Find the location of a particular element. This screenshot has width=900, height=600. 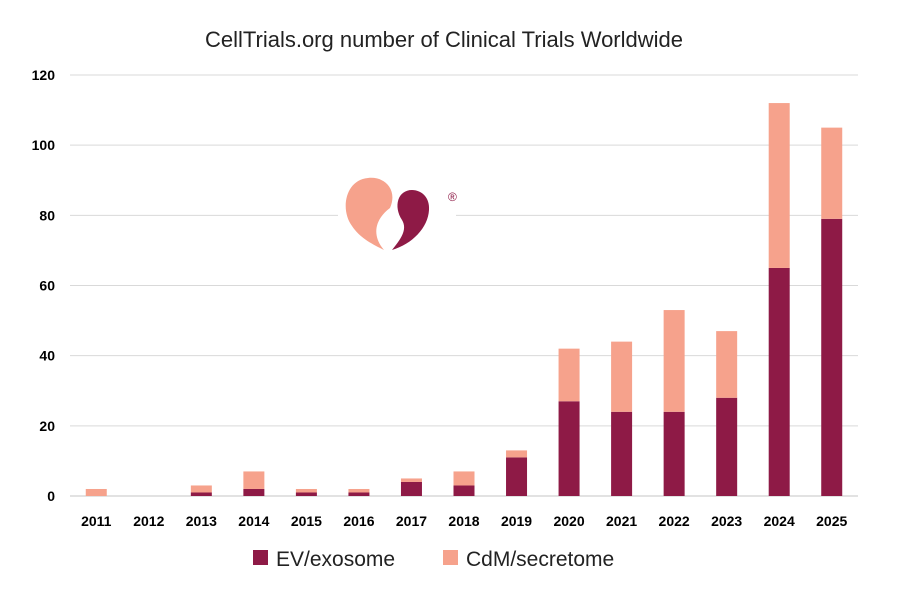

x-tick-label: 2020 is located at coordinates (568, 521).